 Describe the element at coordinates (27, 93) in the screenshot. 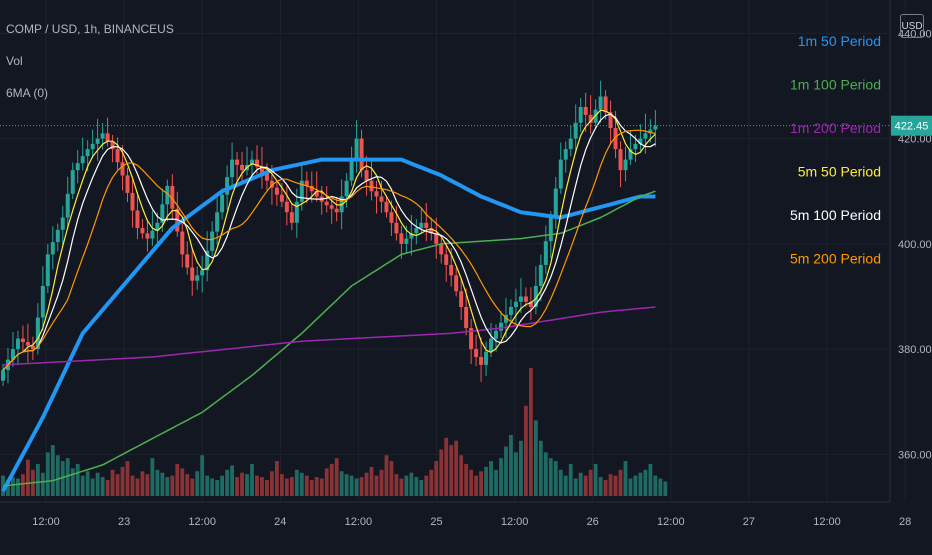

I see `ma-indicator-label: 6MA (0)` at that location.